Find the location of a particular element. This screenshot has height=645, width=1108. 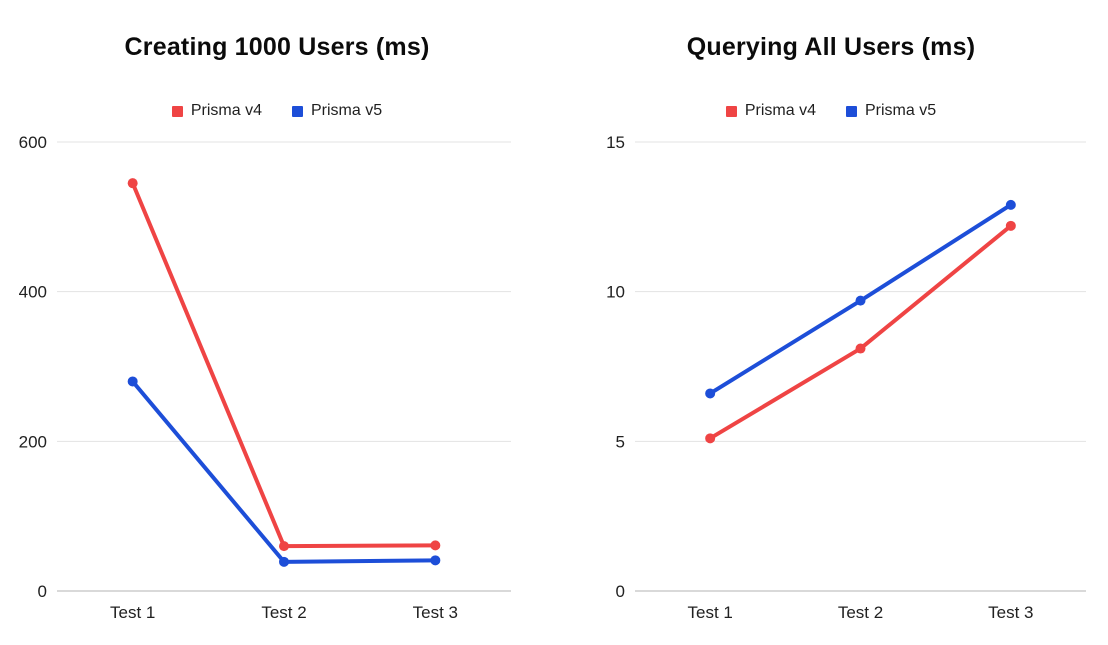

y-axis-tick-label: 600 is located at coordinates (33, 142).